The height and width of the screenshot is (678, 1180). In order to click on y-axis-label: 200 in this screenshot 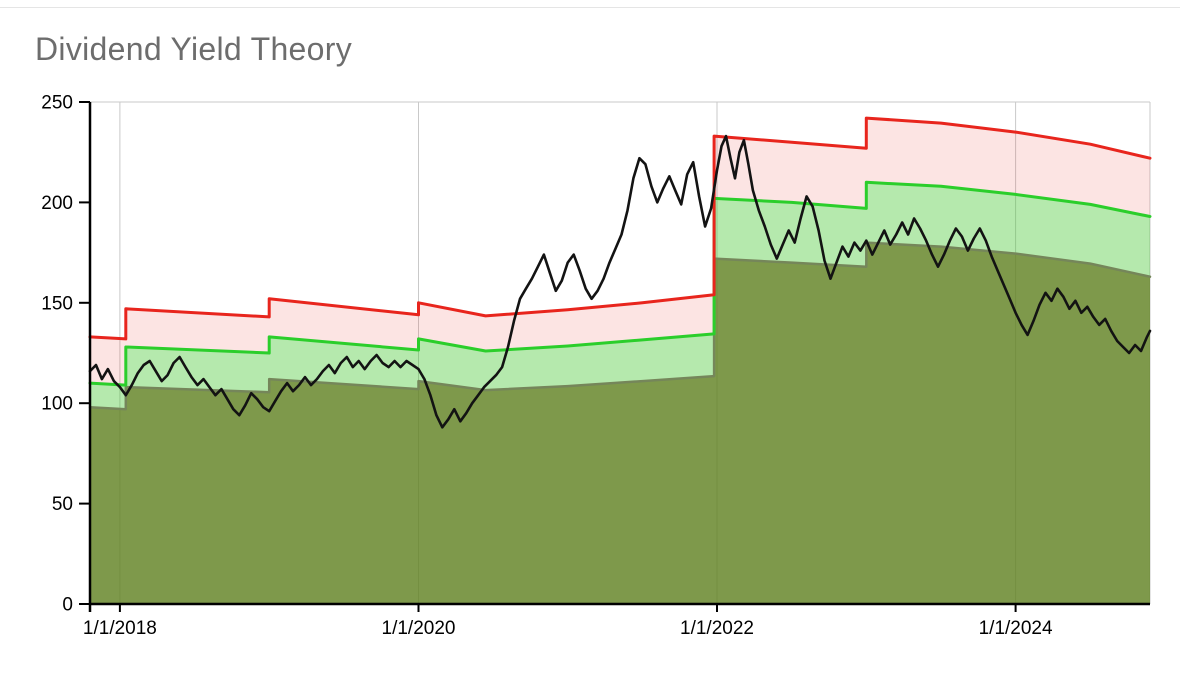, I will do `click(57, 203)`.